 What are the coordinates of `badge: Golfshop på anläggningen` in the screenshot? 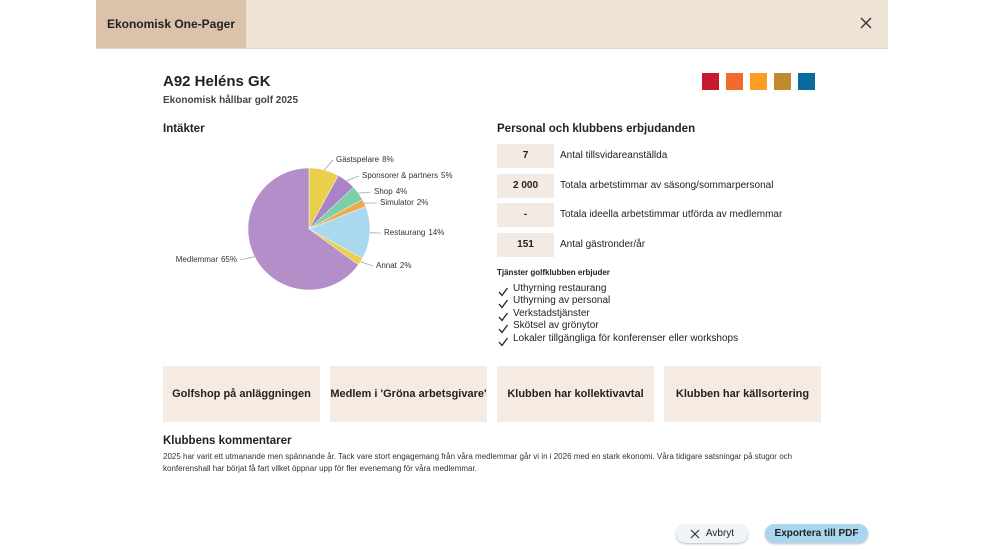 It's located at (241, 394).